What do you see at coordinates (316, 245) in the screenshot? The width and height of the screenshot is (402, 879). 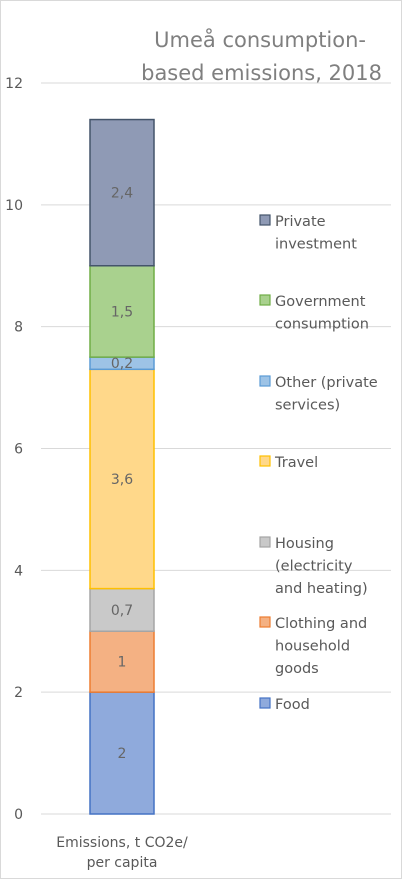 I see `legend-label-private-investment-line-2: investment` at bounding box center [316, 245].